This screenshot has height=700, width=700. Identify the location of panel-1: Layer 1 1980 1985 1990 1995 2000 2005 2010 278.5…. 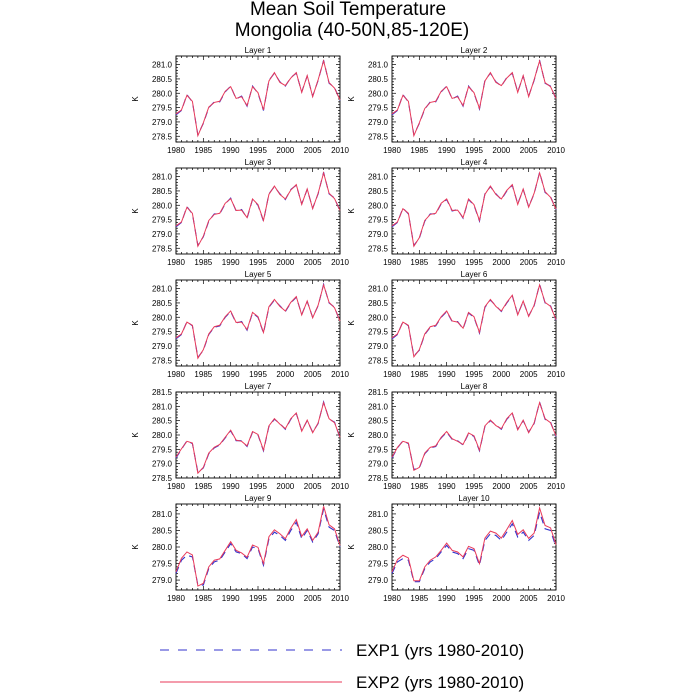
(240, 100).